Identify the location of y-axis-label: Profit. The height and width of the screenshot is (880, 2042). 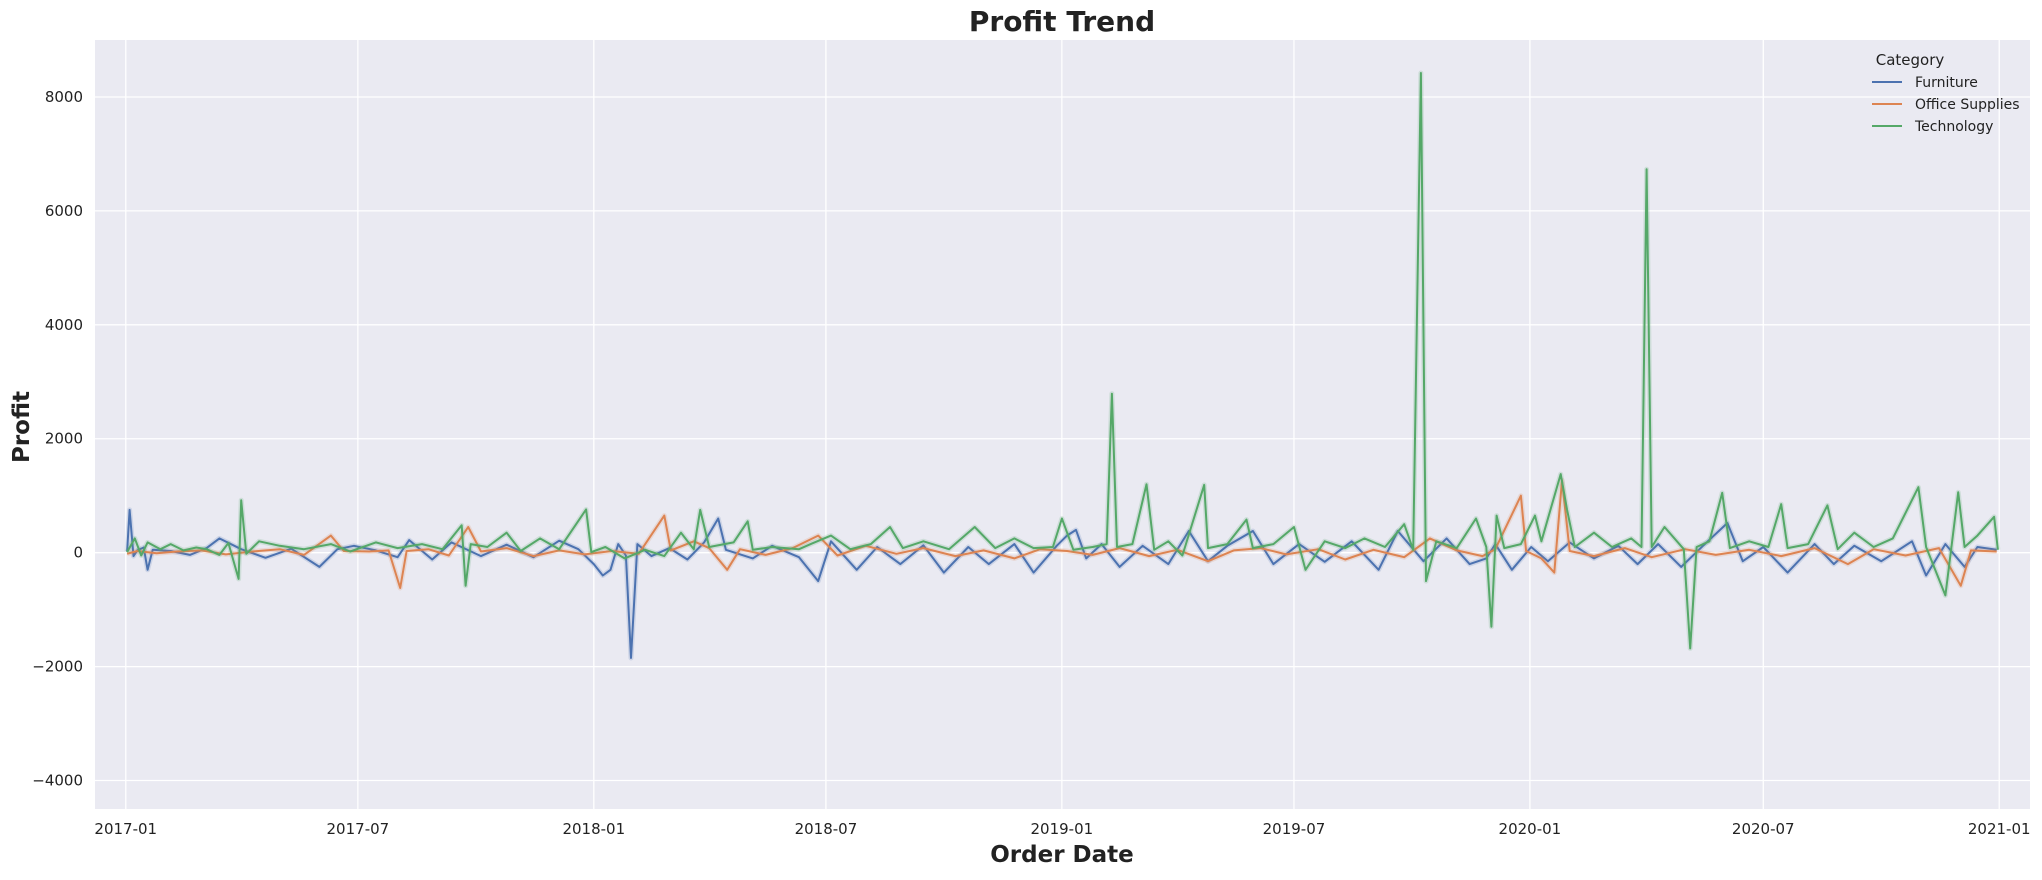
(22, 427).